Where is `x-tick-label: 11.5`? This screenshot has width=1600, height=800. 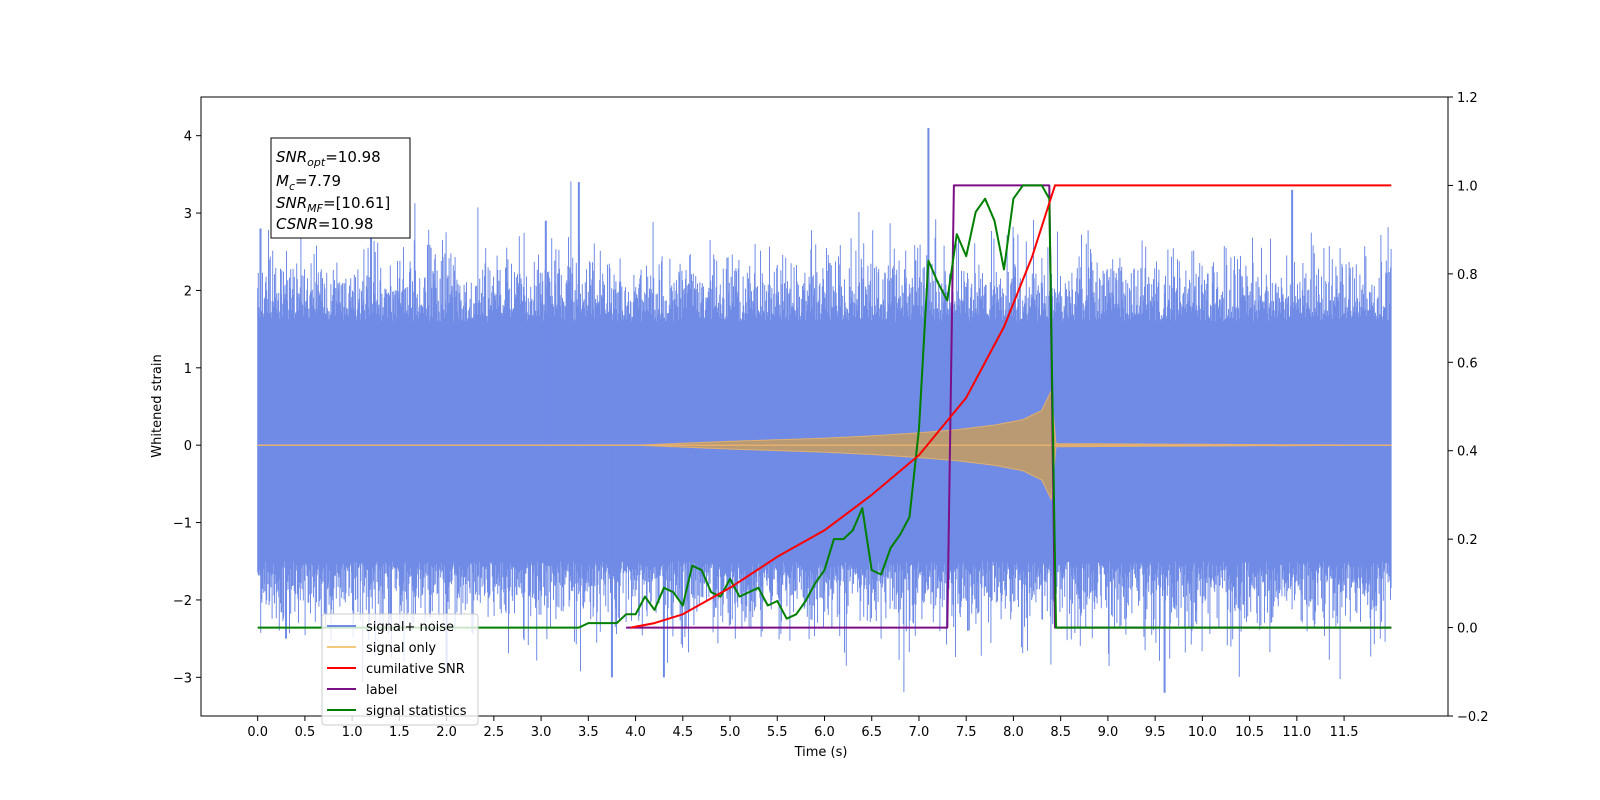 x-tick-label: 11.5 is located at coordinates (1344, 732).